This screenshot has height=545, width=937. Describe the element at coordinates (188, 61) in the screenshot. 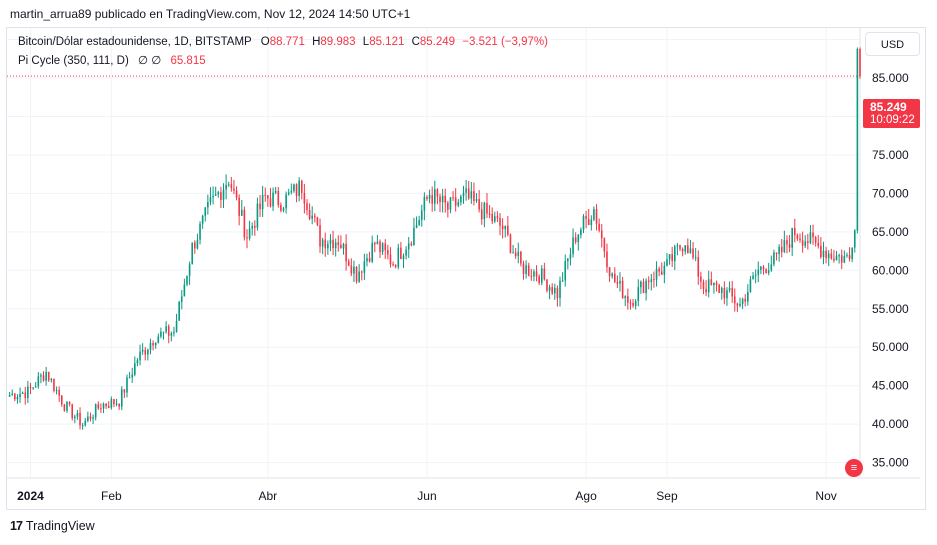

I see `indicator-value: 65.815` at that location.